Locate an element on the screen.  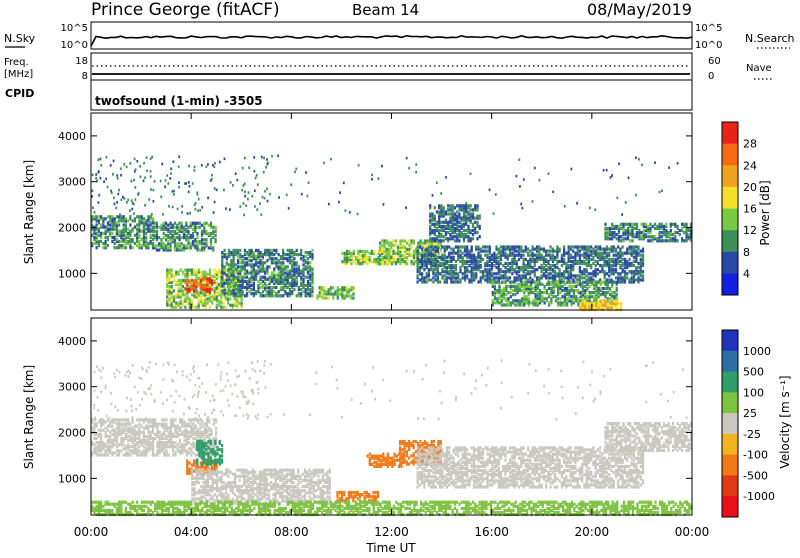
freq-tick-bottom: 8 is located at coordinates (85, 76).